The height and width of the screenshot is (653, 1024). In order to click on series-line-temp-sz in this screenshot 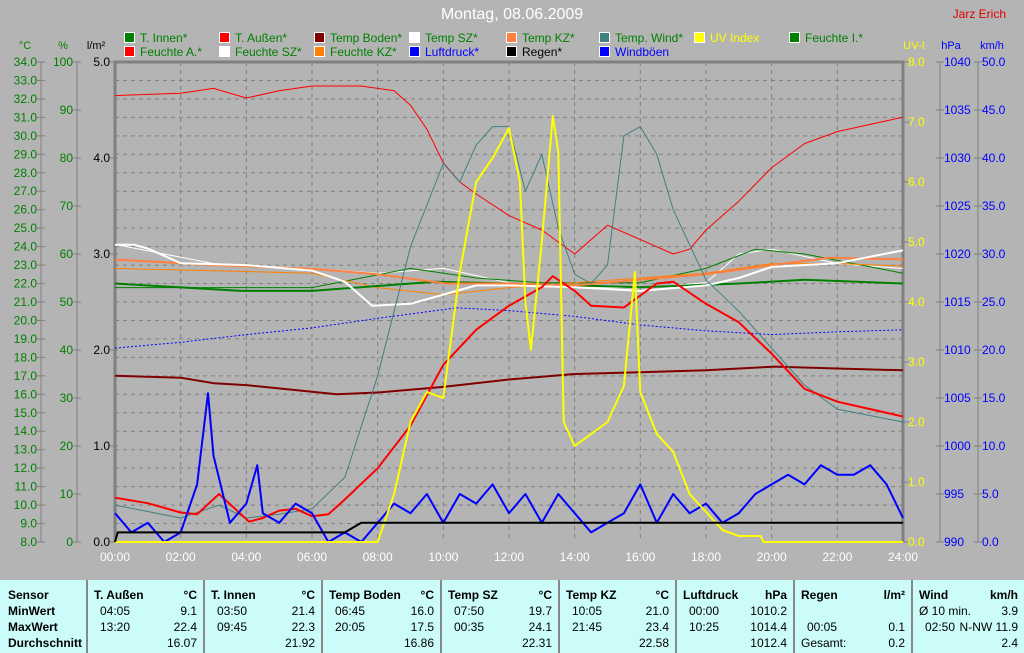, I will do `click(509, 275)`.